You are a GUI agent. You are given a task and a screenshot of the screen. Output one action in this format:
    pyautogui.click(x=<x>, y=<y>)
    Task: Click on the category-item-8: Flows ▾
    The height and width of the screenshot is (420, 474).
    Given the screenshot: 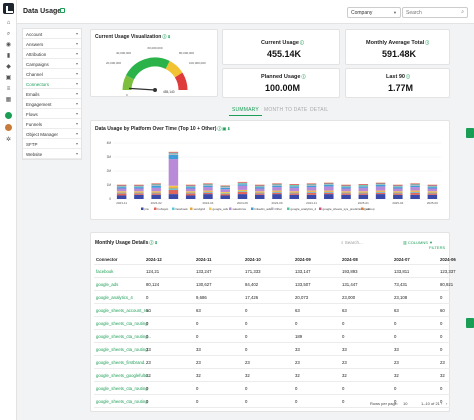 What is the action you would take?
    pyautogui.click(x=52, y=114)
    